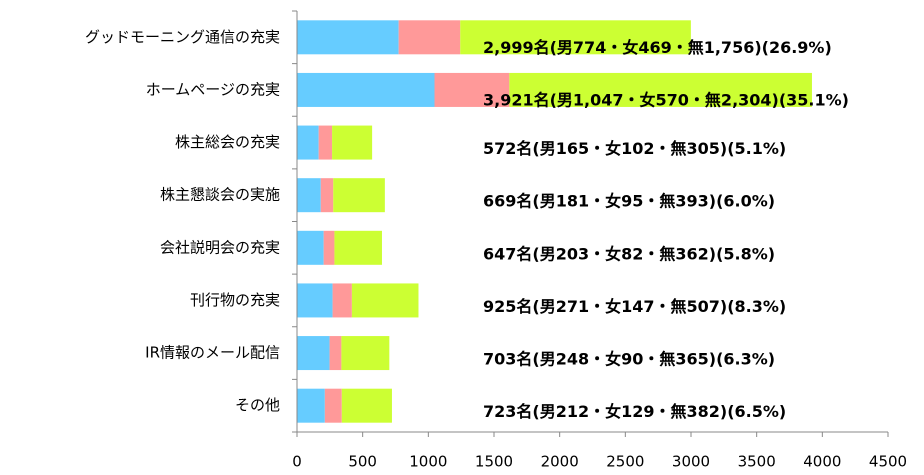 The image size is (924, 475). I want to click on category-label: 株主総会の充実, so click(227, 142).